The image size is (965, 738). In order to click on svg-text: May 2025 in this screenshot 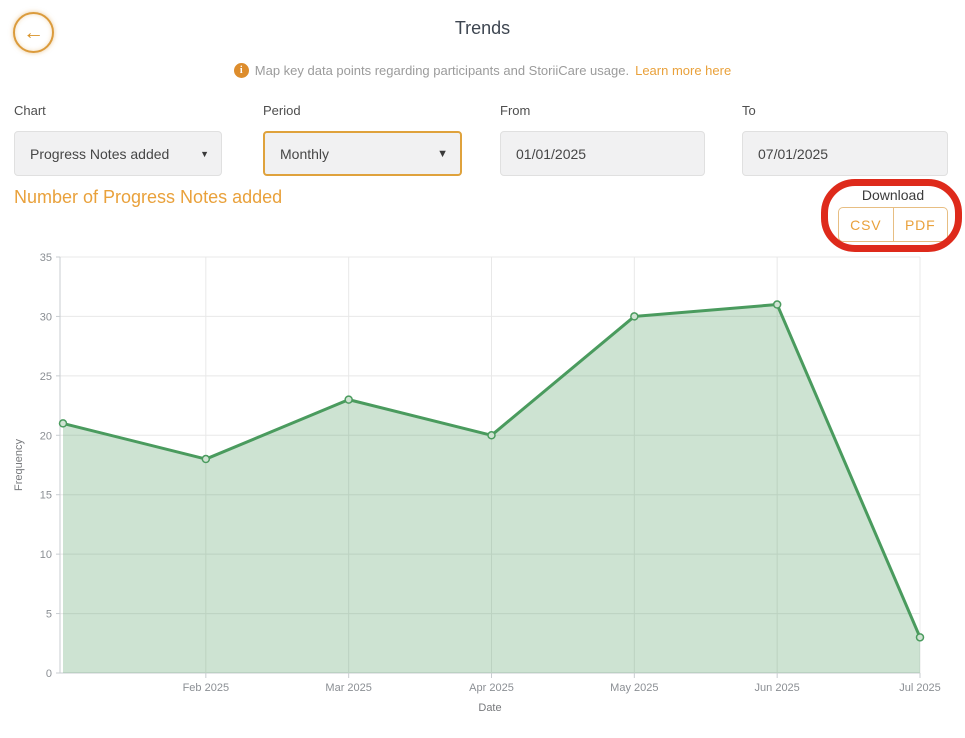, I will do `click(634, 688)`.